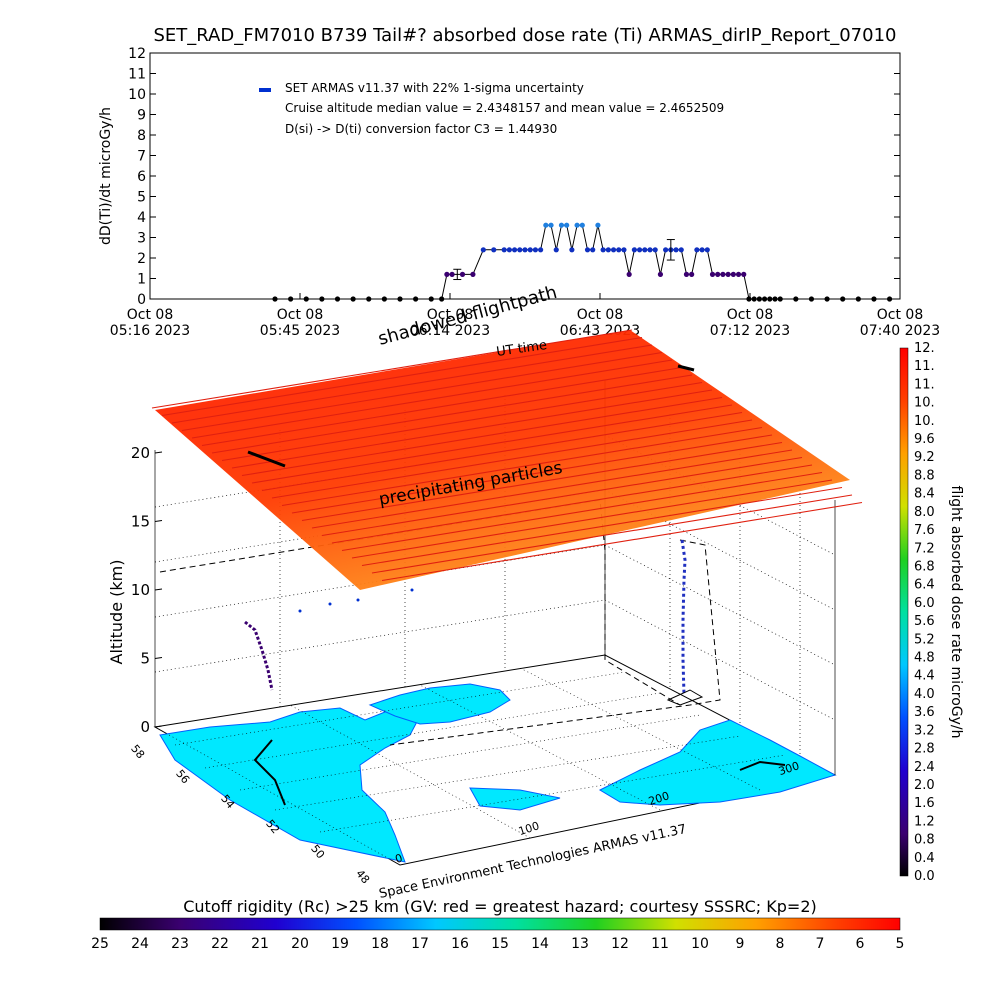 This screenshot has width=1000, height=1000. Describe the element at coordinates (717, 762) in the screenshot. I see `land-east` at that location.